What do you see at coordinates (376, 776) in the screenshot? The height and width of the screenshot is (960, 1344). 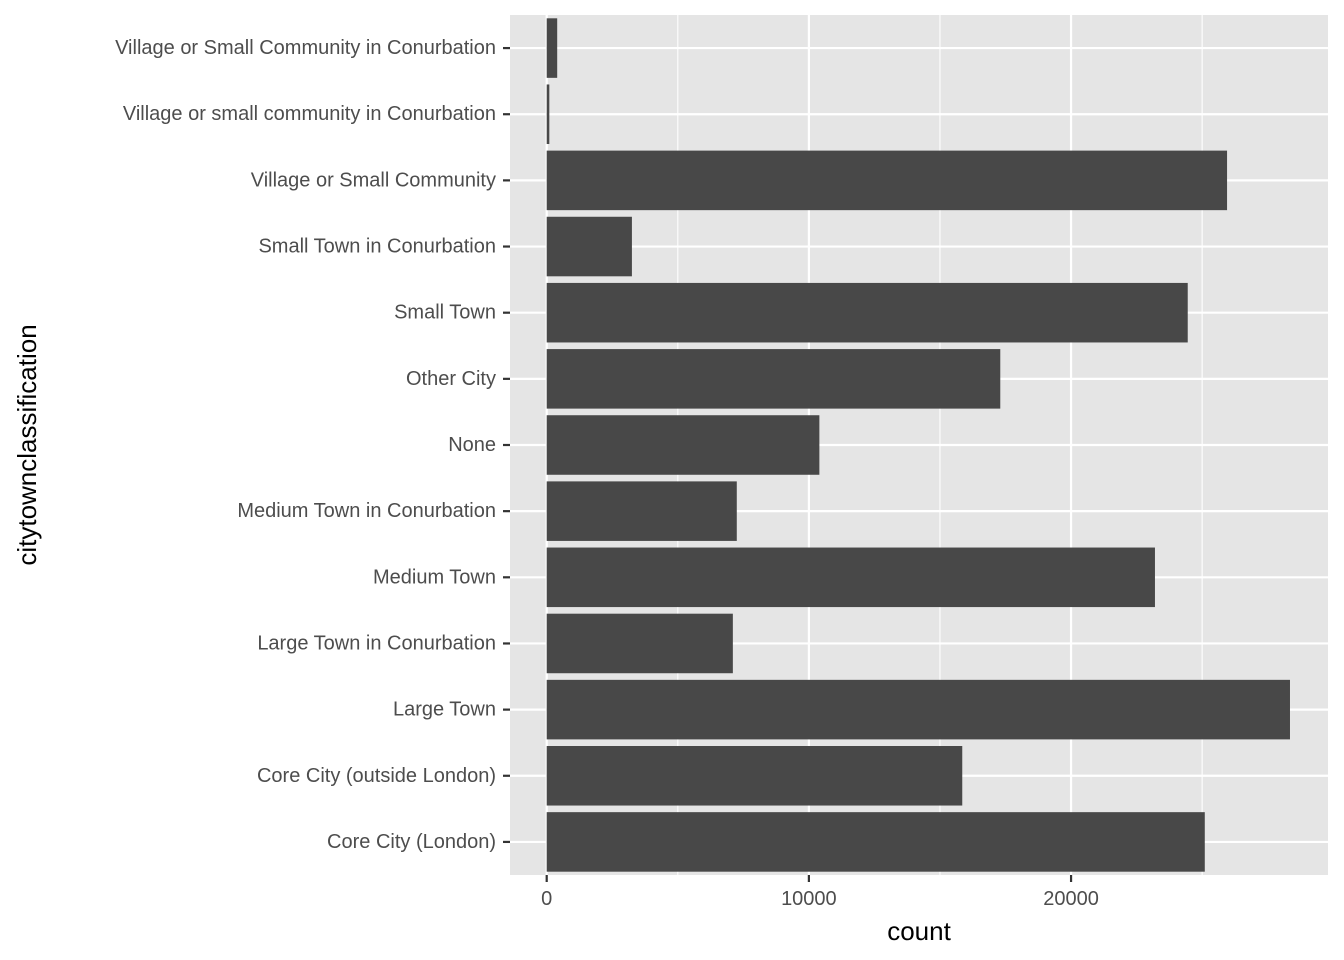 I see `y-tick-label: Core City (outside London)` at bounding box center [376, 776].